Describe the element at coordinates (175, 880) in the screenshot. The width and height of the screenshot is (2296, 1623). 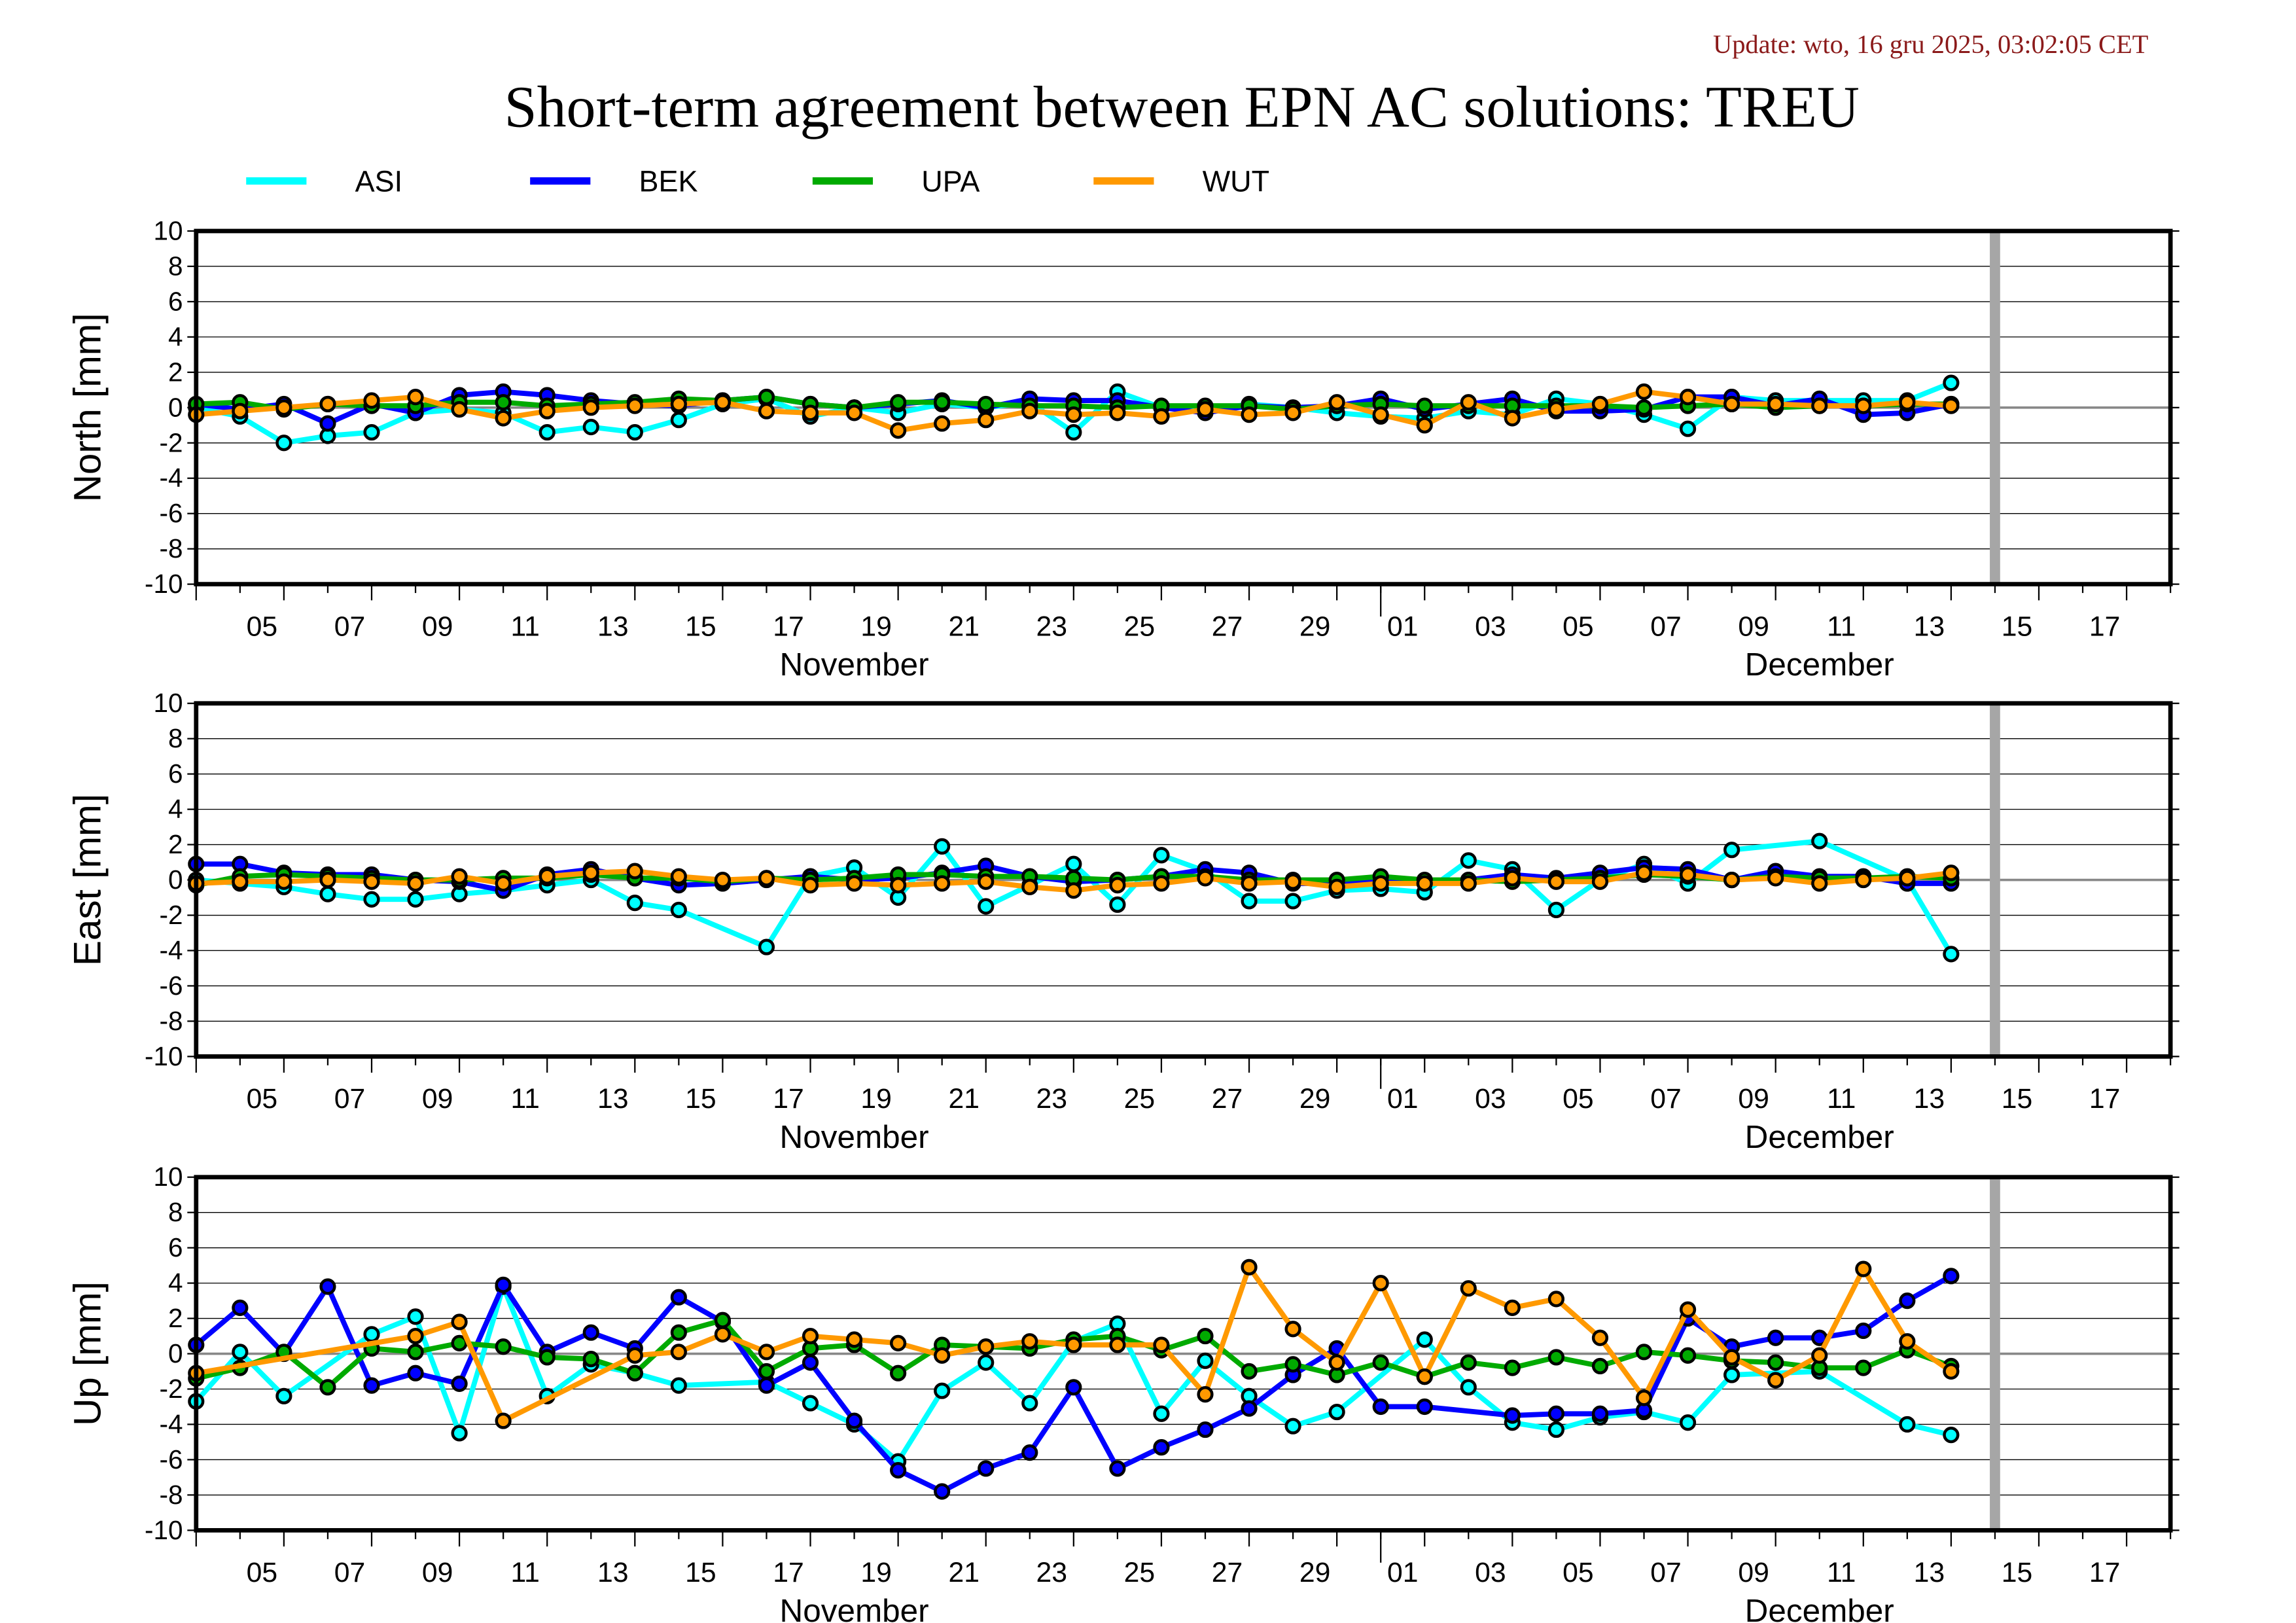
I see `y-tick-label: 0` at that location.